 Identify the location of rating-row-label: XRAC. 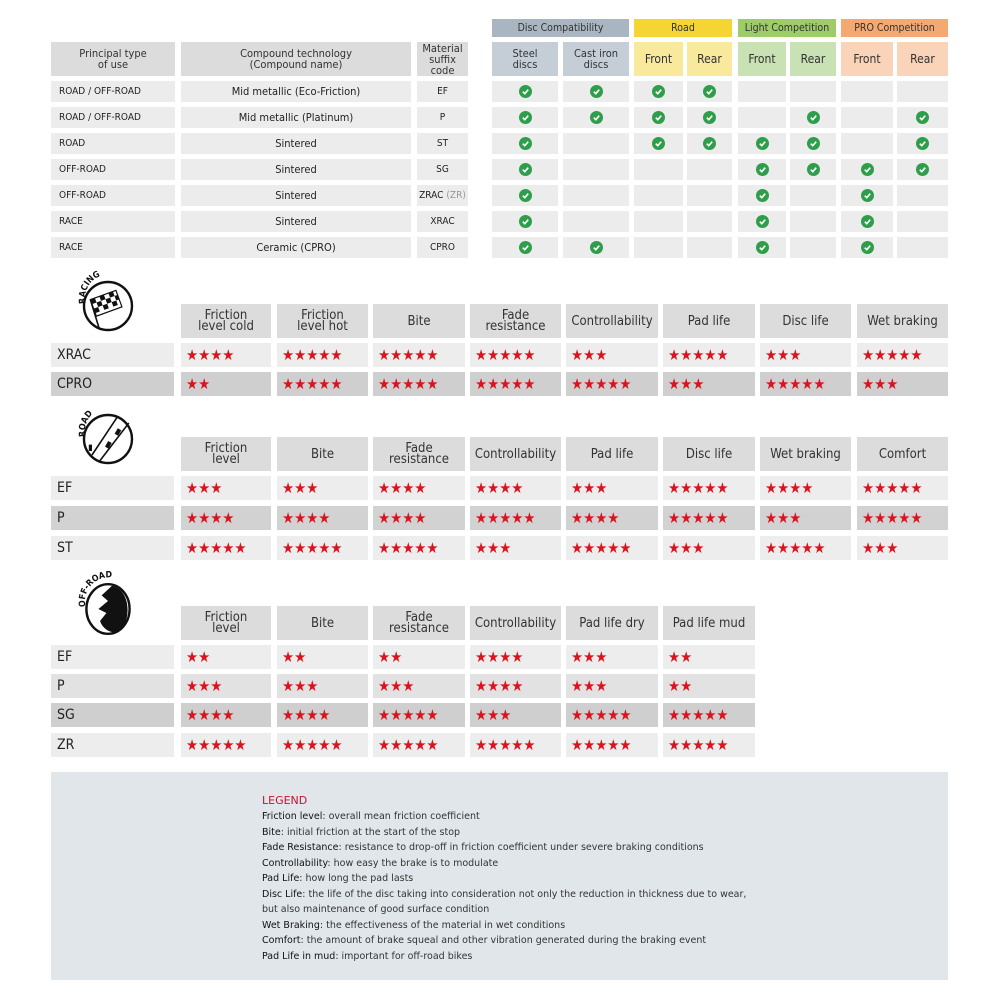
(112, 355).